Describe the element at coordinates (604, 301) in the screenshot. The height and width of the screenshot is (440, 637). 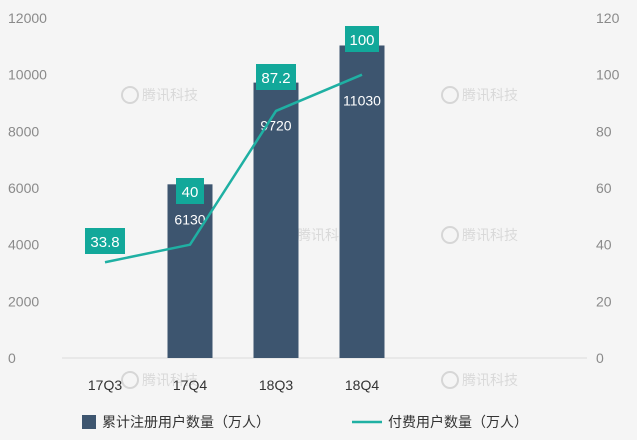
I see `y-right-tick-label: 20` at that location.